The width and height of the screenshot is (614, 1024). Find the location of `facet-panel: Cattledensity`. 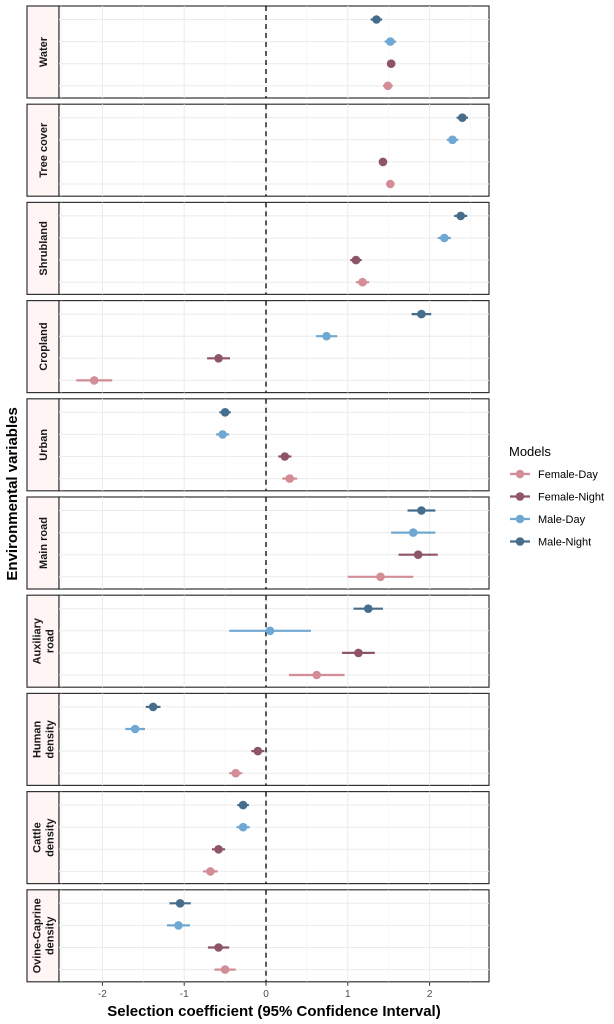

facet-panel: Cattledensity is located at coordinates (258, 837).